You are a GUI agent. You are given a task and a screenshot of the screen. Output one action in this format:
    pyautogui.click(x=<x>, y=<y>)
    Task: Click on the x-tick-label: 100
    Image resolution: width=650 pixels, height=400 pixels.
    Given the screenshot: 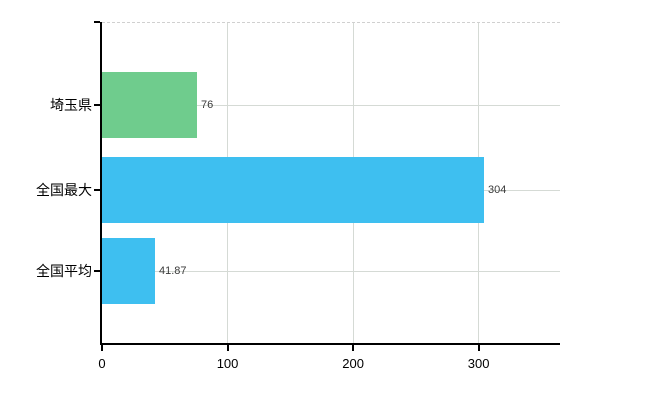 What is the action you would take?
    pyautogui.click(x=227, y=363)
    